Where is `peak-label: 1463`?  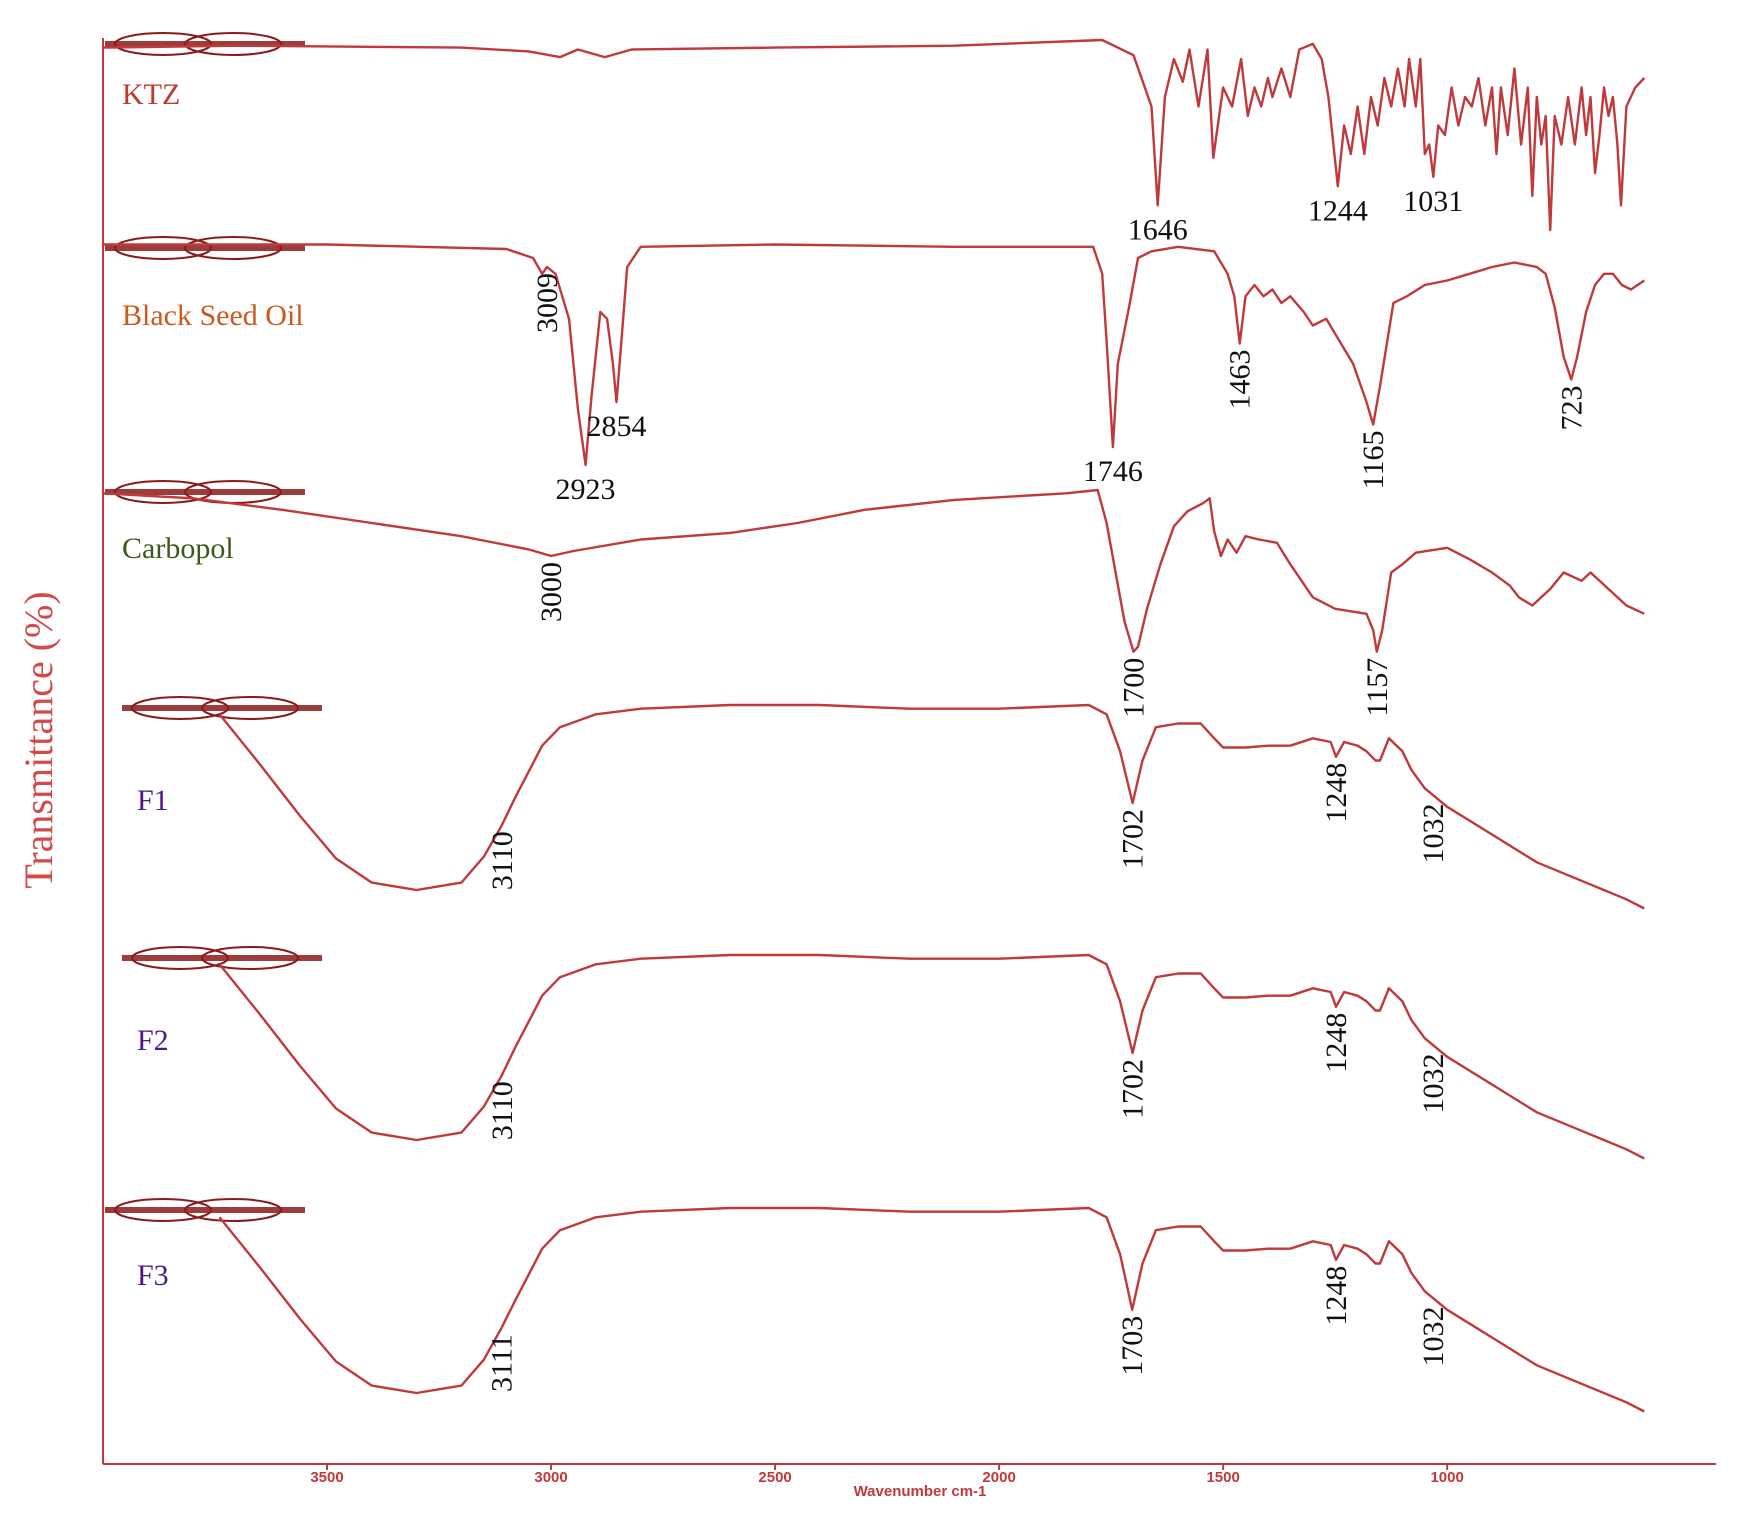
peak-label: 1463 is located at coordinates (1240, 380).